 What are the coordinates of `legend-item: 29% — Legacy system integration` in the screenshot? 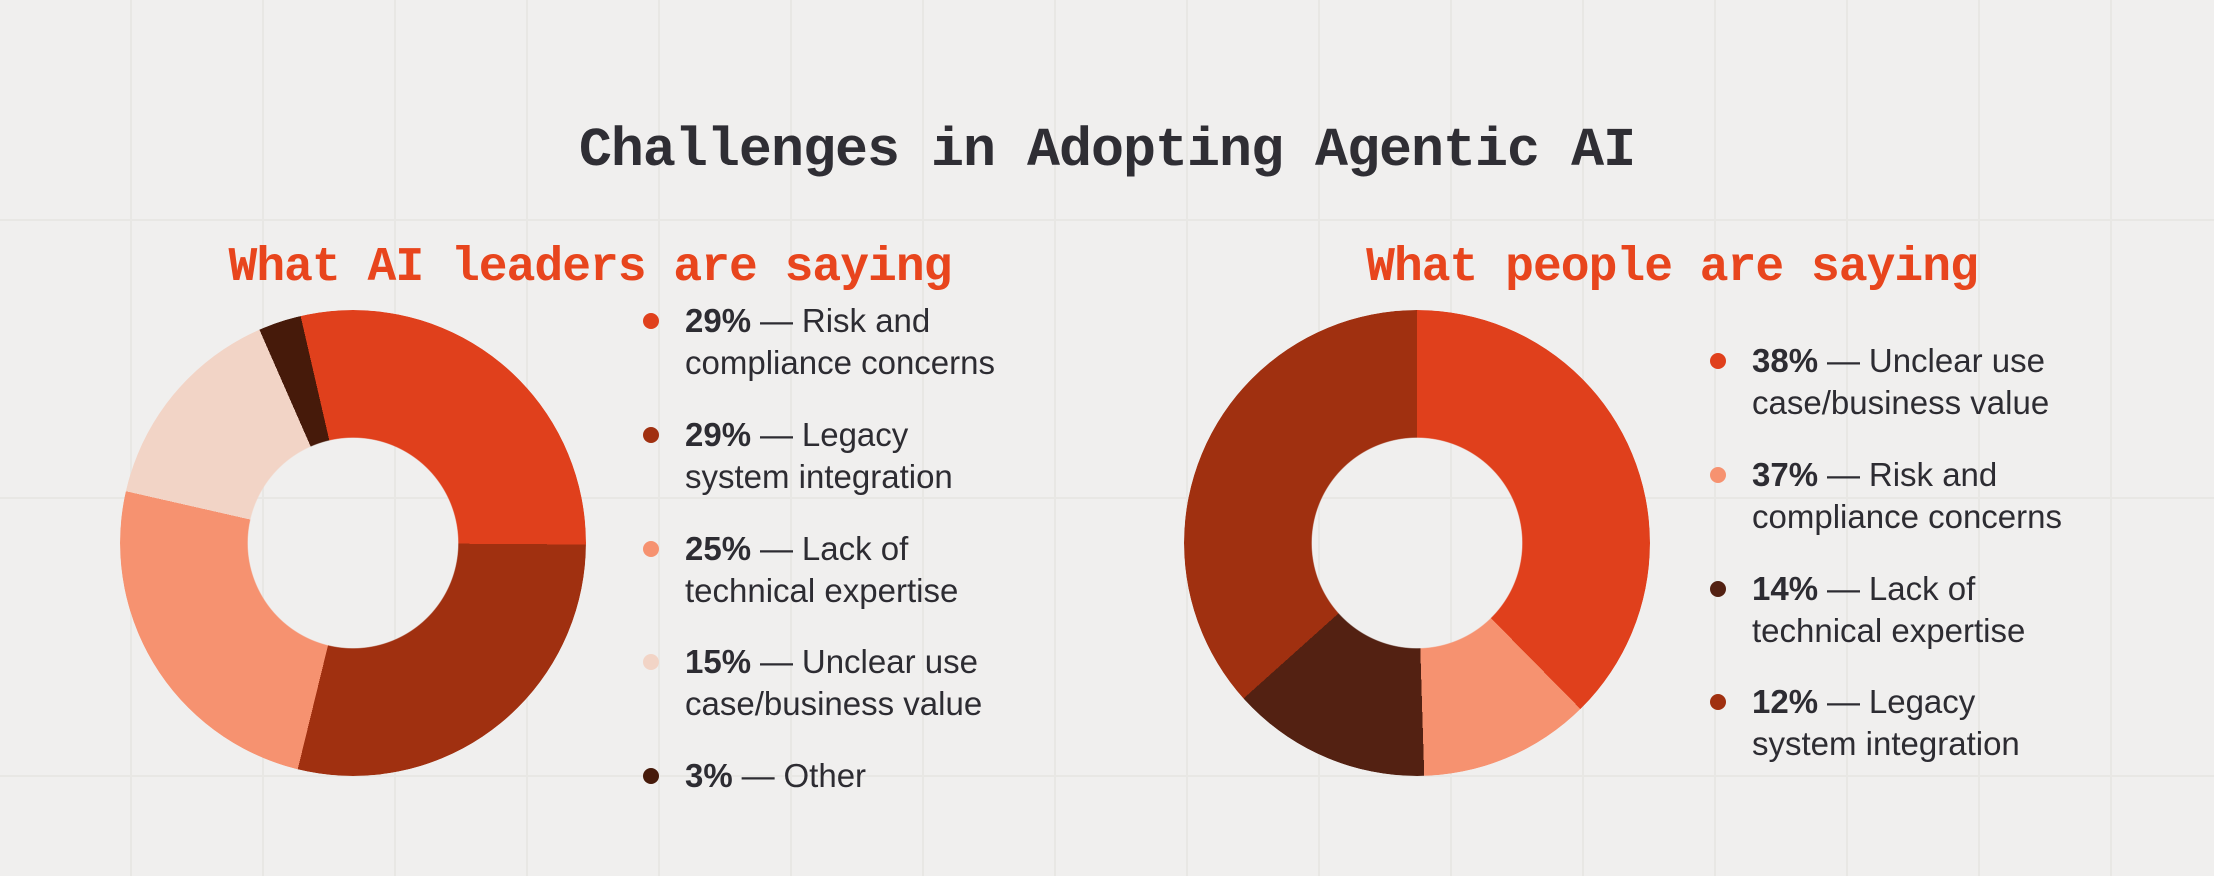 It's located at (823, 456).